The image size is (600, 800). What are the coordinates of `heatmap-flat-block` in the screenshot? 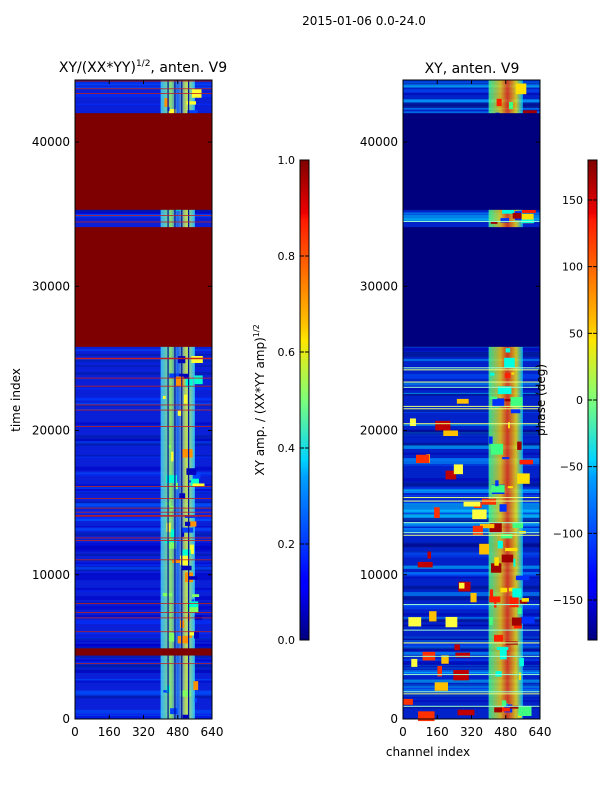 It's located at (471, 161).